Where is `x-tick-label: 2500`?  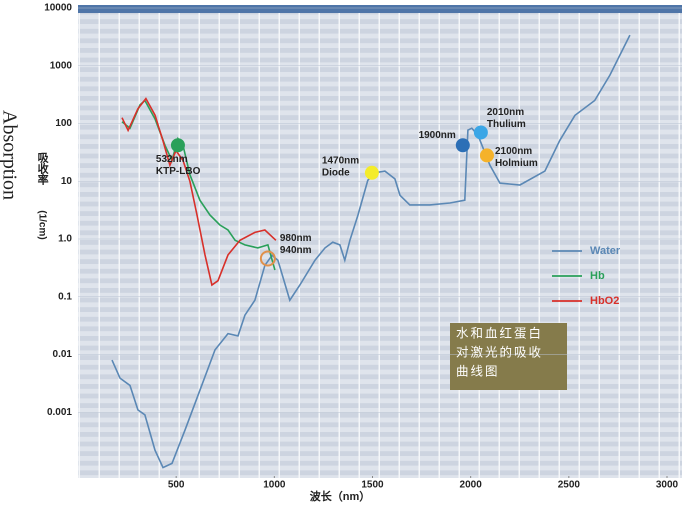 x-tick-label: 2500 is located at coordinates (569, 485).